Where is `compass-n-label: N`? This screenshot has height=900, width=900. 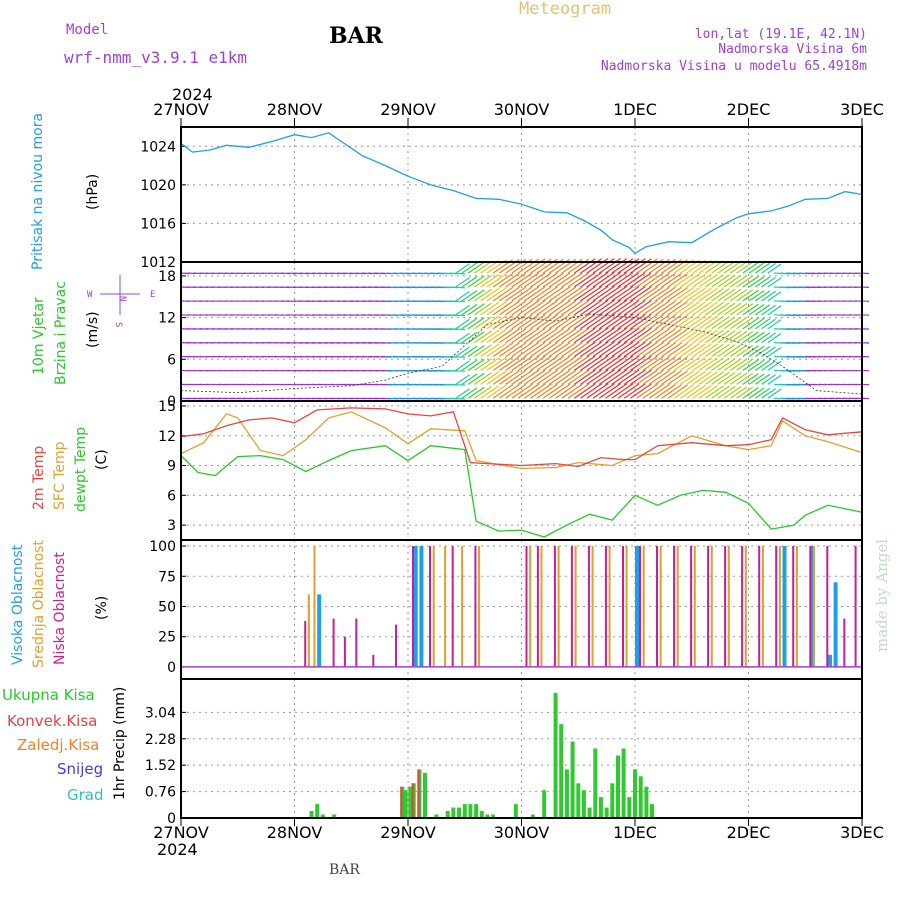 compass-n-label: N is located at coordinates (122, 298).